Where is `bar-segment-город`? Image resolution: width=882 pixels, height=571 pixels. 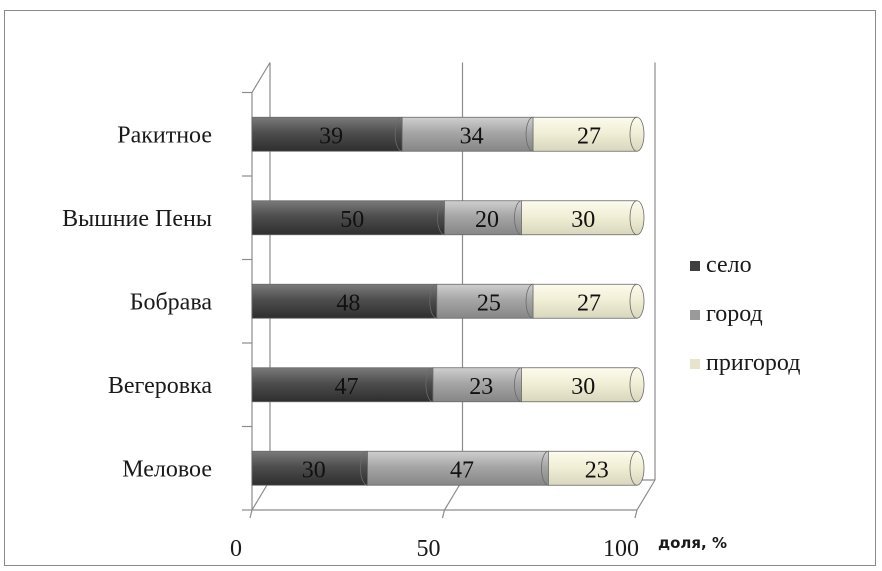
bar-segment-город is located at coordinates (486, 218).